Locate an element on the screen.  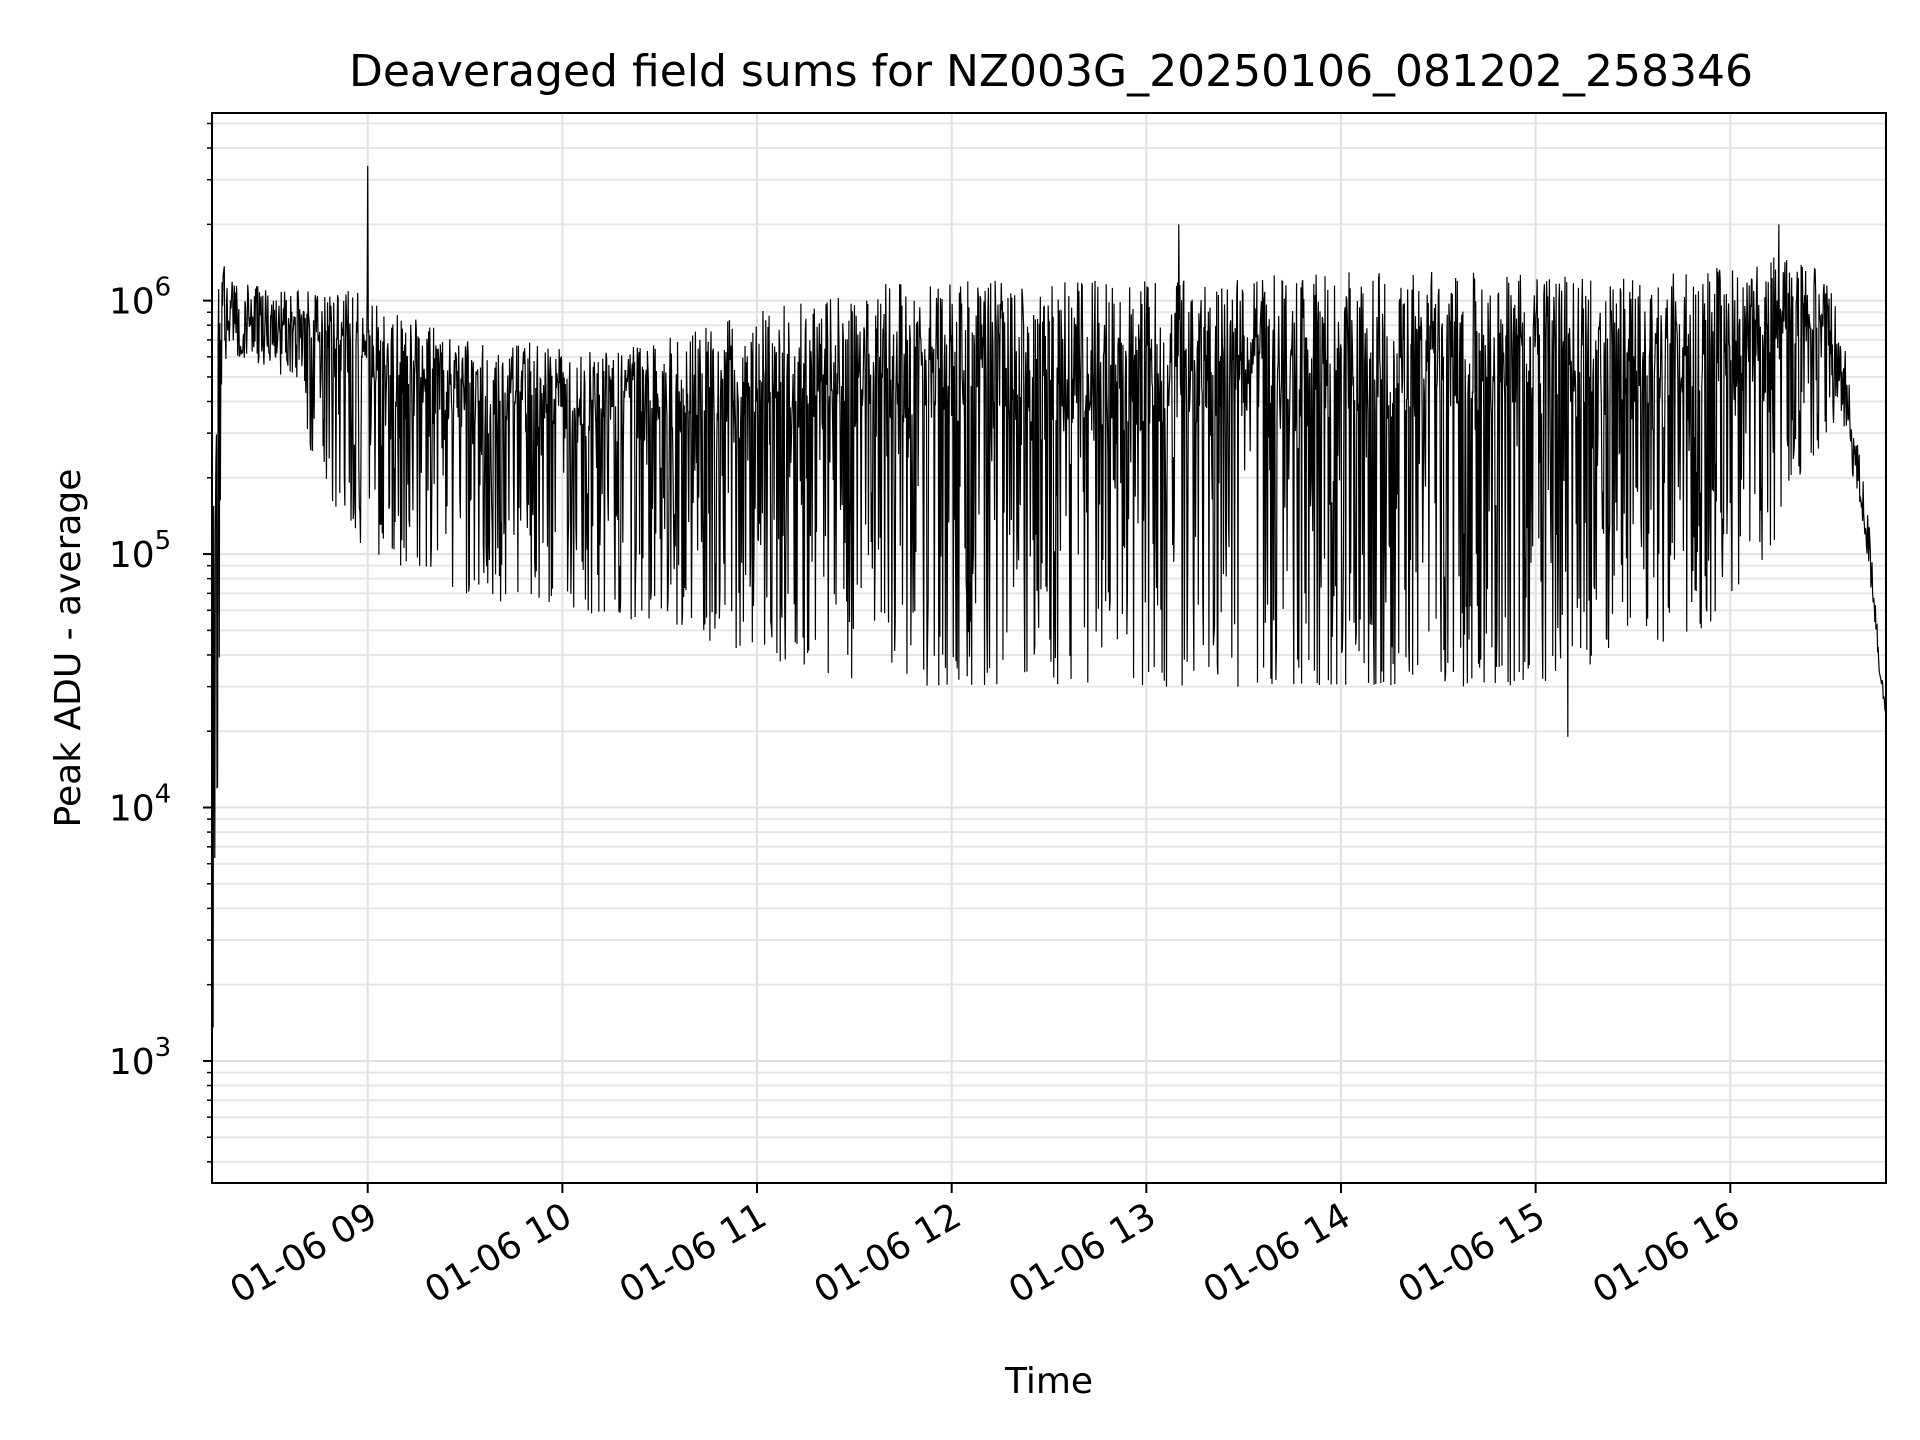
y-tick-label: 10⁵ is located at coordinates (140, 551).